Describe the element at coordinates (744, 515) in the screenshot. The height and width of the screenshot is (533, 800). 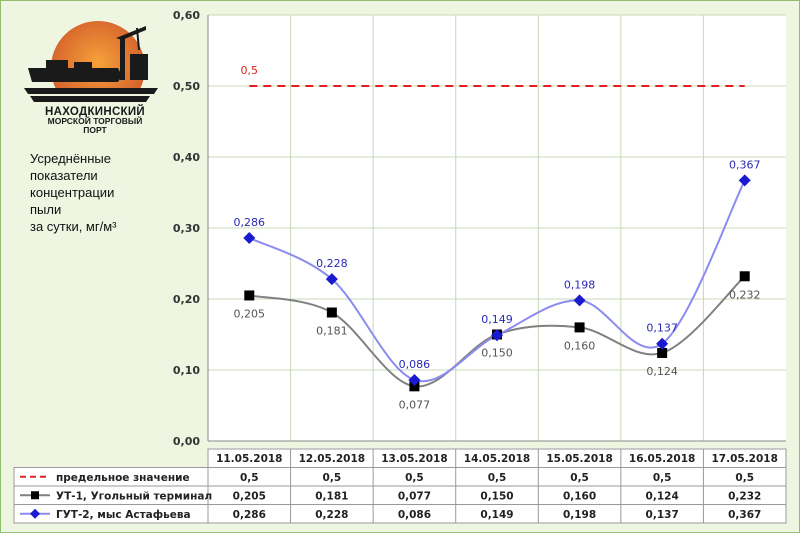
I see `table-cell-value: 0,367` at that location.